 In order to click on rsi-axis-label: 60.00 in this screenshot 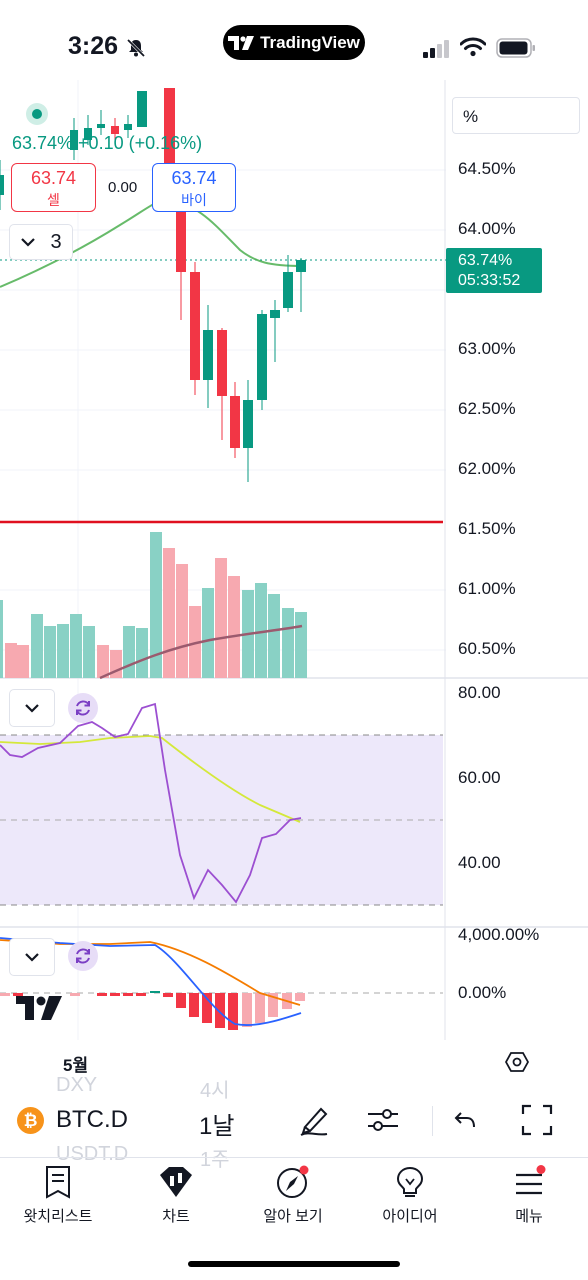, I will do `click(479, 777)`.